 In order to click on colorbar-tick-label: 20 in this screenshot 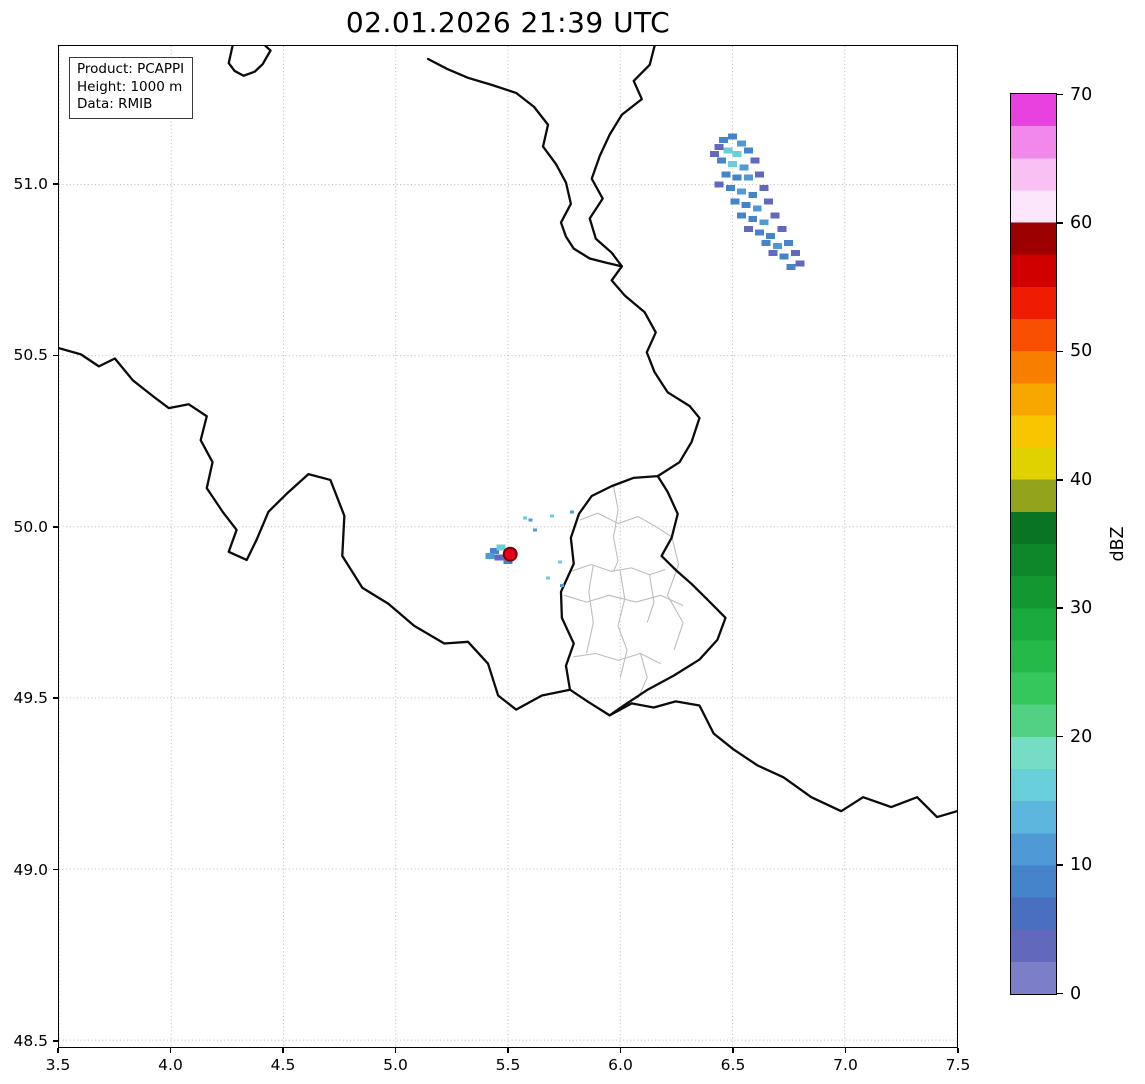, I will do `click(1081, 736)`.